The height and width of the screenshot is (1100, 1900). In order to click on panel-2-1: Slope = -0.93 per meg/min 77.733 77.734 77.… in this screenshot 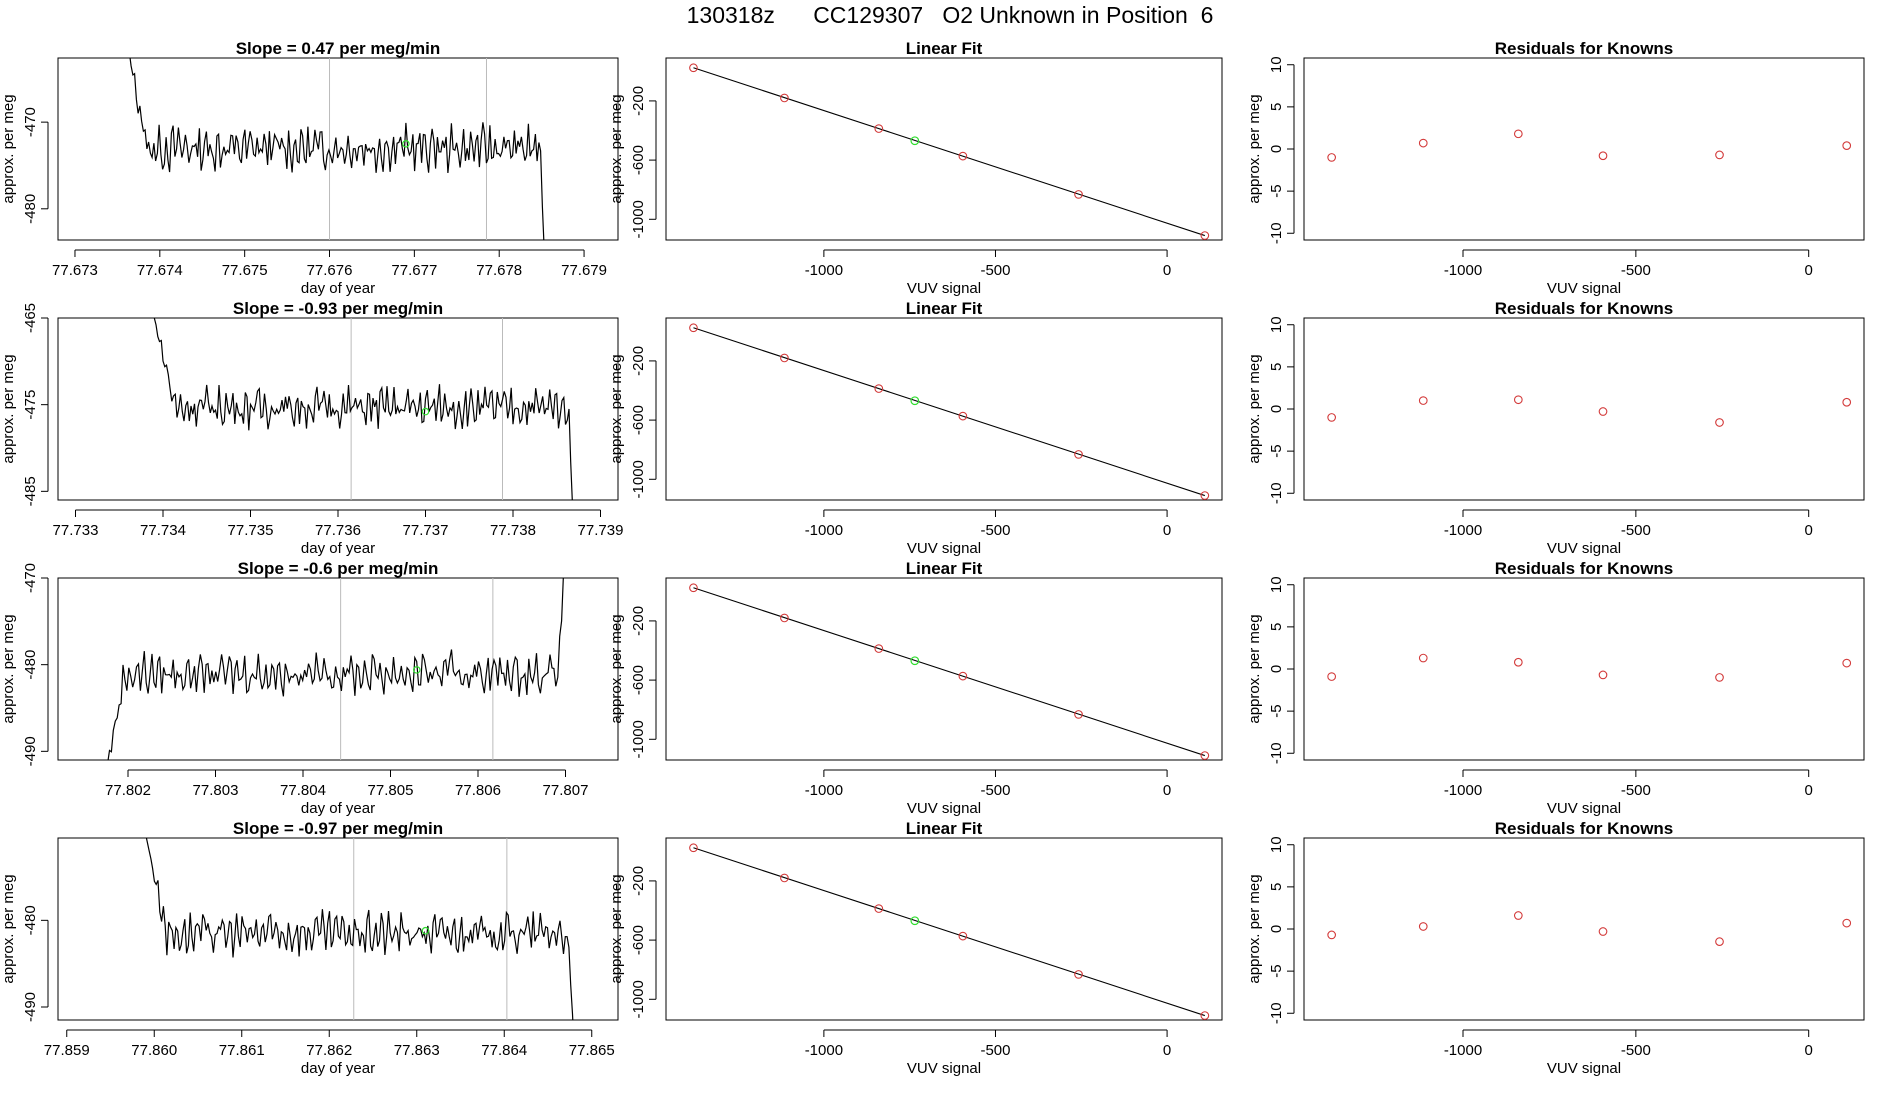, I will do `click(311, 428)`.